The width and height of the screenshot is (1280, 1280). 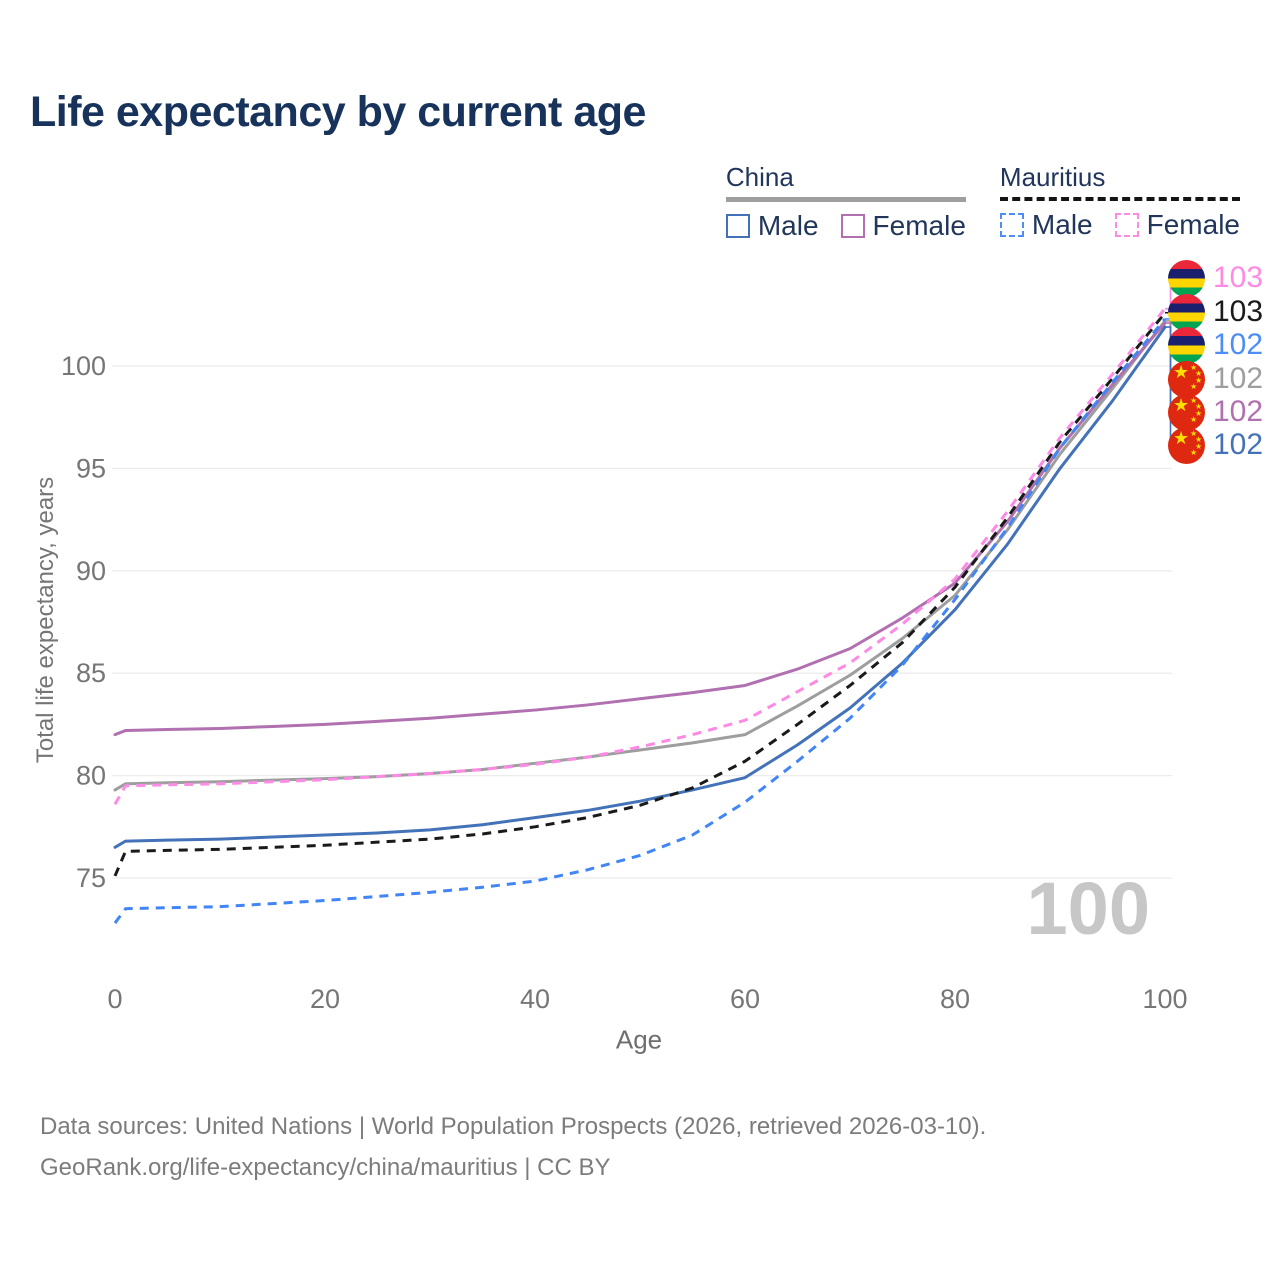 I want to click on mauritius-female-swatch-icon, so click(x=1126, y=225).